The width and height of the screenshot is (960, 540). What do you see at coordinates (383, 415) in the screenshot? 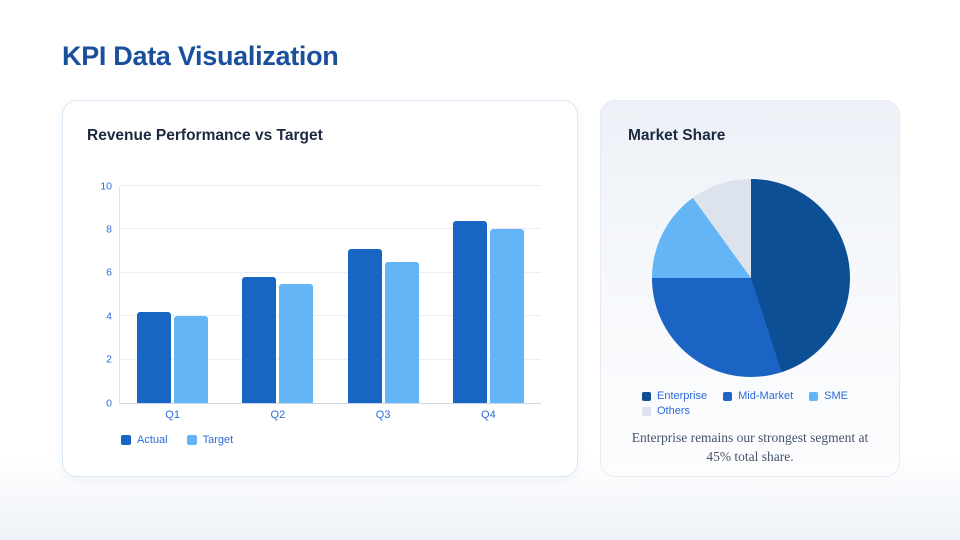
I see `x-axis-tick-label: Q3` at bounding box center [383, 415].